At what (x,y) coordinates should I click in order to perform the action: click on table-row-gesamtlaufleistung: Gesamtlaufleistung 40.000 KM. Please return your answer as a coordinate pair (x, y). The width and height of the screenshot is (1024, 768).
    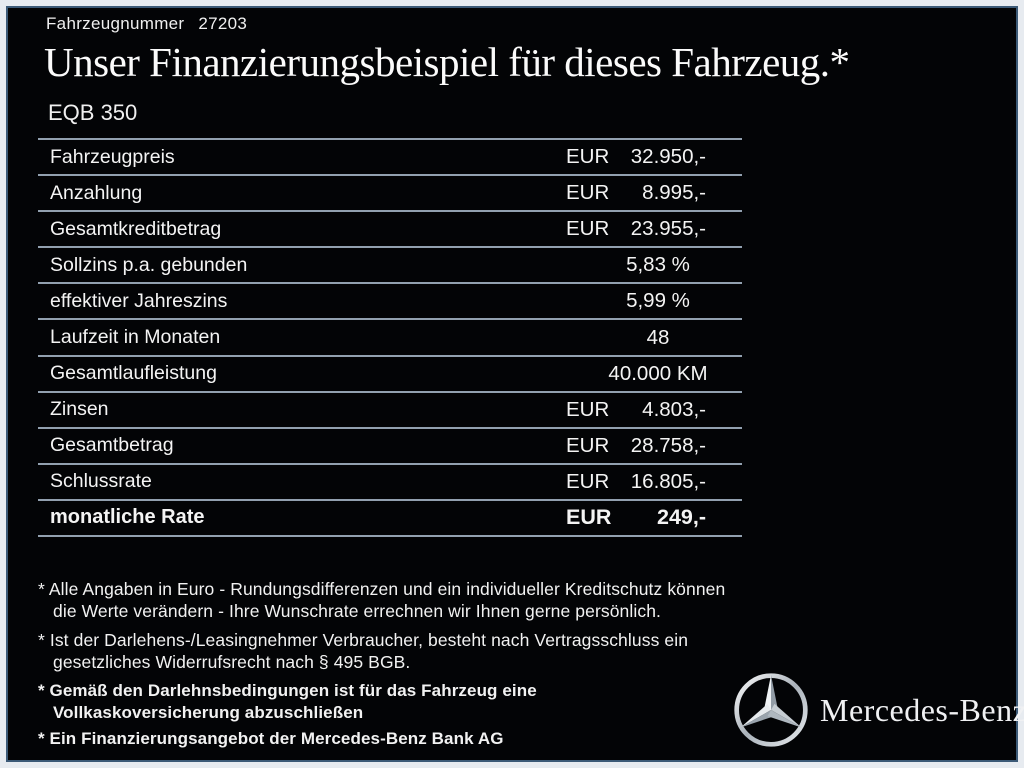
    Looking at the image, I should click on (390, 375).